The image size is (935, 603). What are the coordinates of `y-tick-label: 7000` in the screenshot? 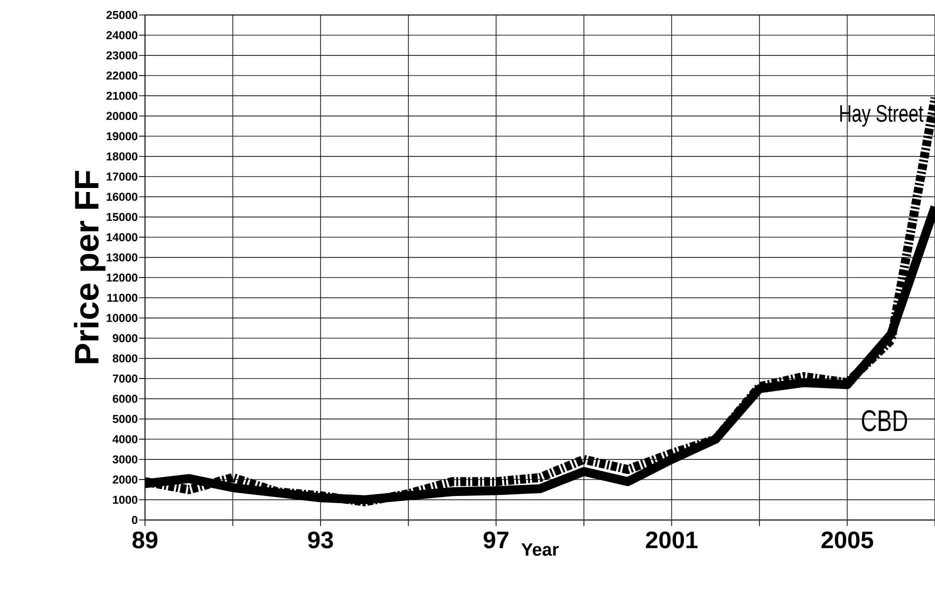 It's located at (125, 378).